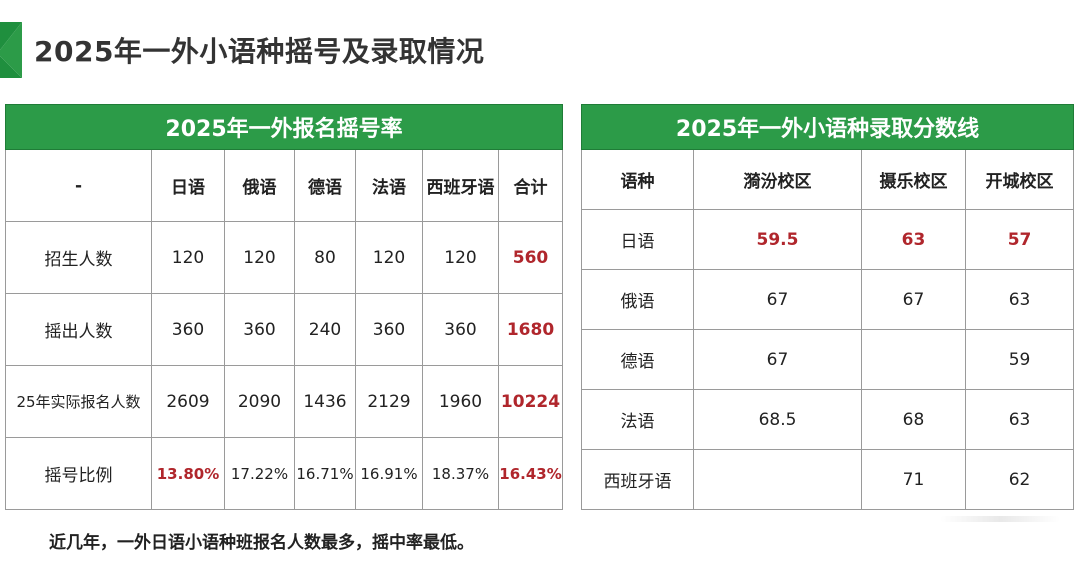 The width and height of the screenshot is (1080, 570). What do you see at coordinates (913, 239) in the screenshot?
I see `table-cell-highlight: 63` at bounding box center [913, 239].